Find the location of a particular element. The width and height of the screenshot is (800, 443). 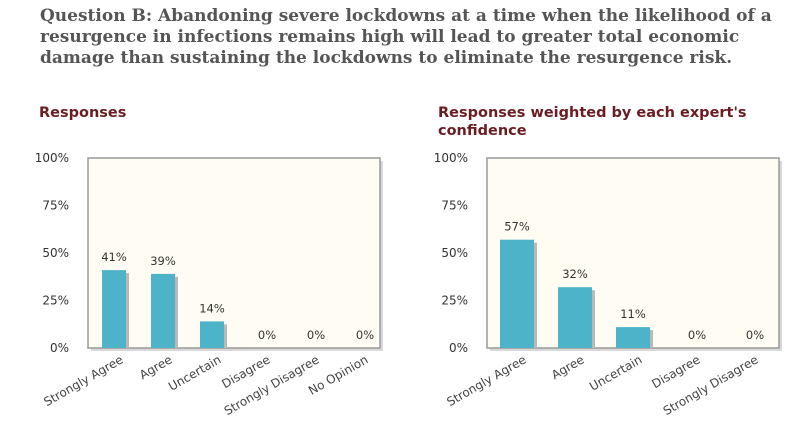

data-label: 32% is located at coordinates (575, 274).